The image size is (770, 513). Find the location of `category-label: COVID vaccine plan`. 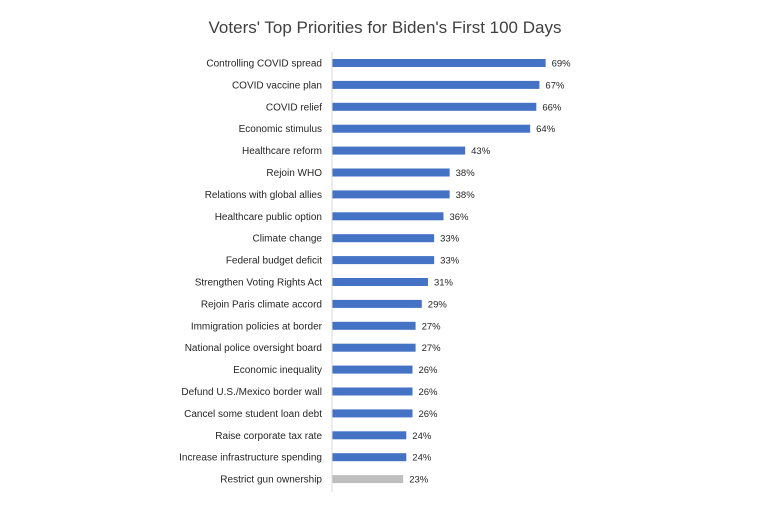

category-label: COVID vaccine plan is located at coordinates (277, 85).